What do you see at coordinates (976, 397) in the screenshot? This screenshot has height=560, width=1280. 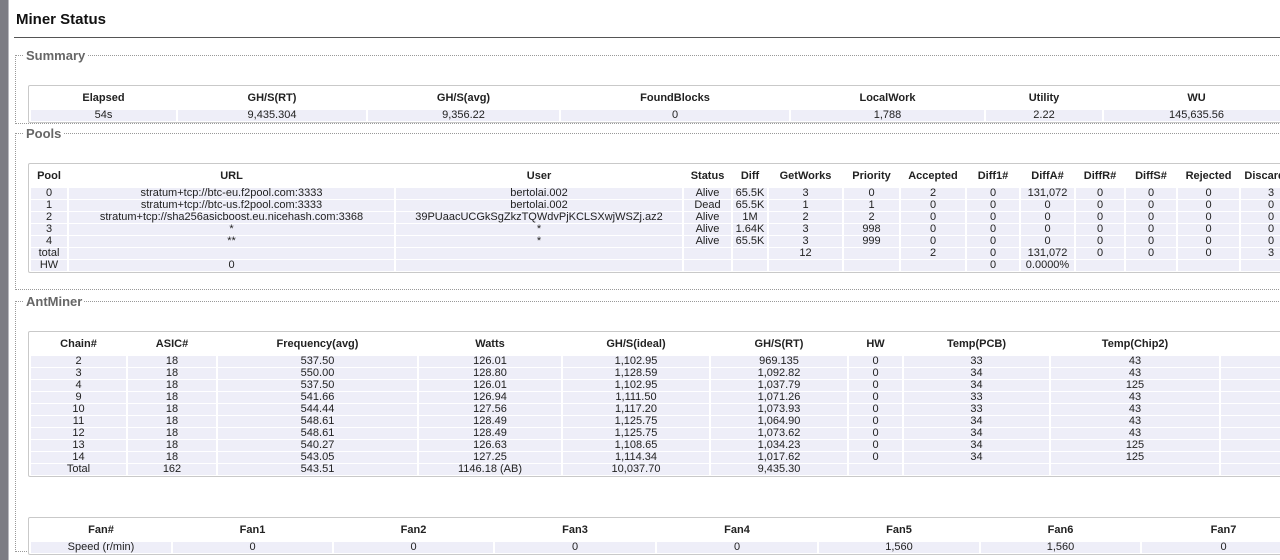 I see `cell: 33` at bounding box center [976, 397].